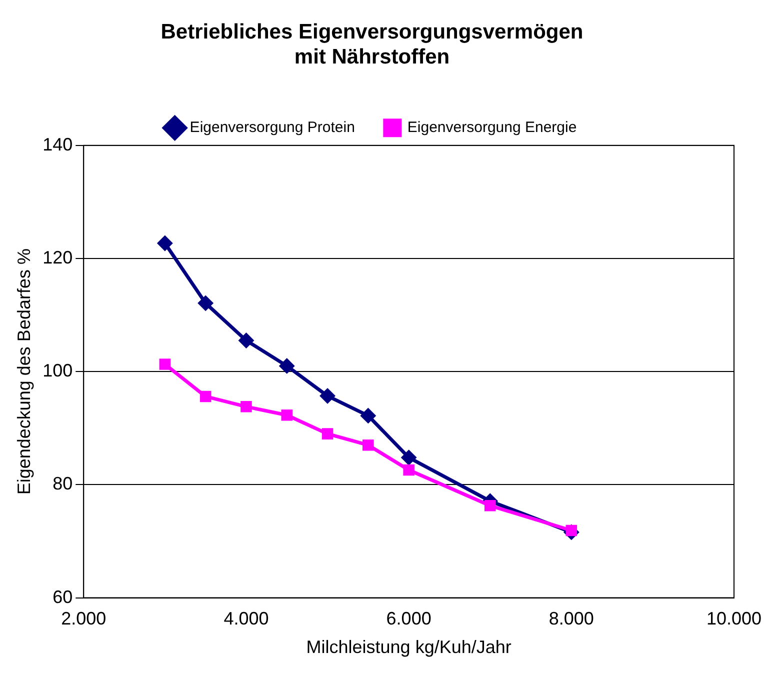 The image size is (774, 673). Describe the element at coordinates (62, 596) in the screenshot. I see `y-tick-label: 60` at that location.